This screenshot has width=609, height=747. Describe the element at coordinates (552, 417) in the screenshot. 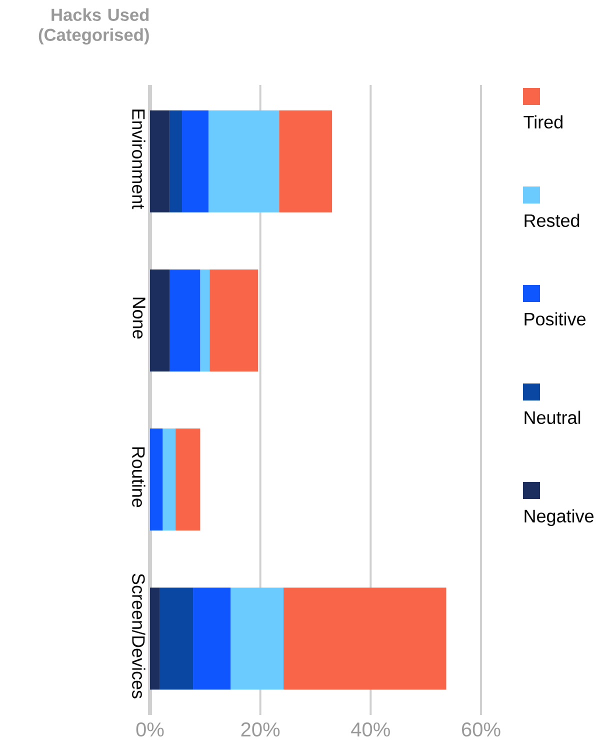

I see `legend-label: Neutral` at that location.